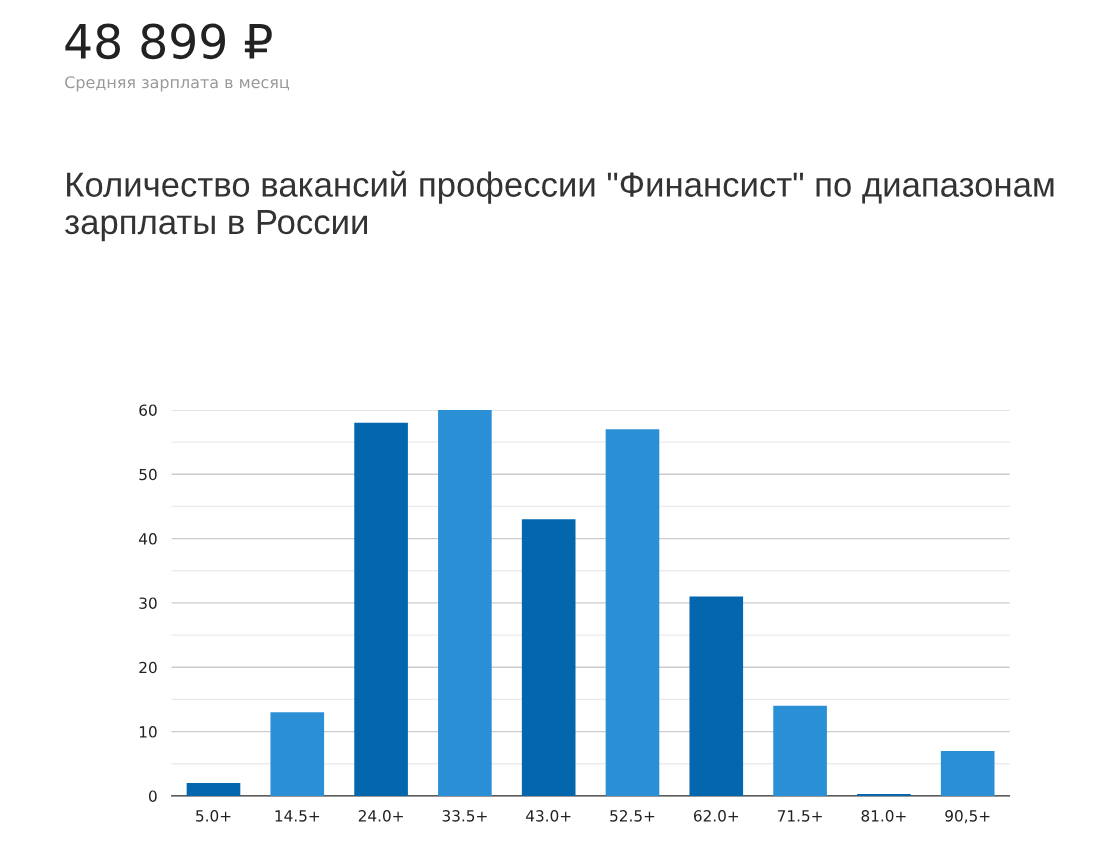 This screenshot has width=1107, height=854. Describe the element at coordinates (148, 732) in the screenshot. I see `y-tick-label: 10` at that location.